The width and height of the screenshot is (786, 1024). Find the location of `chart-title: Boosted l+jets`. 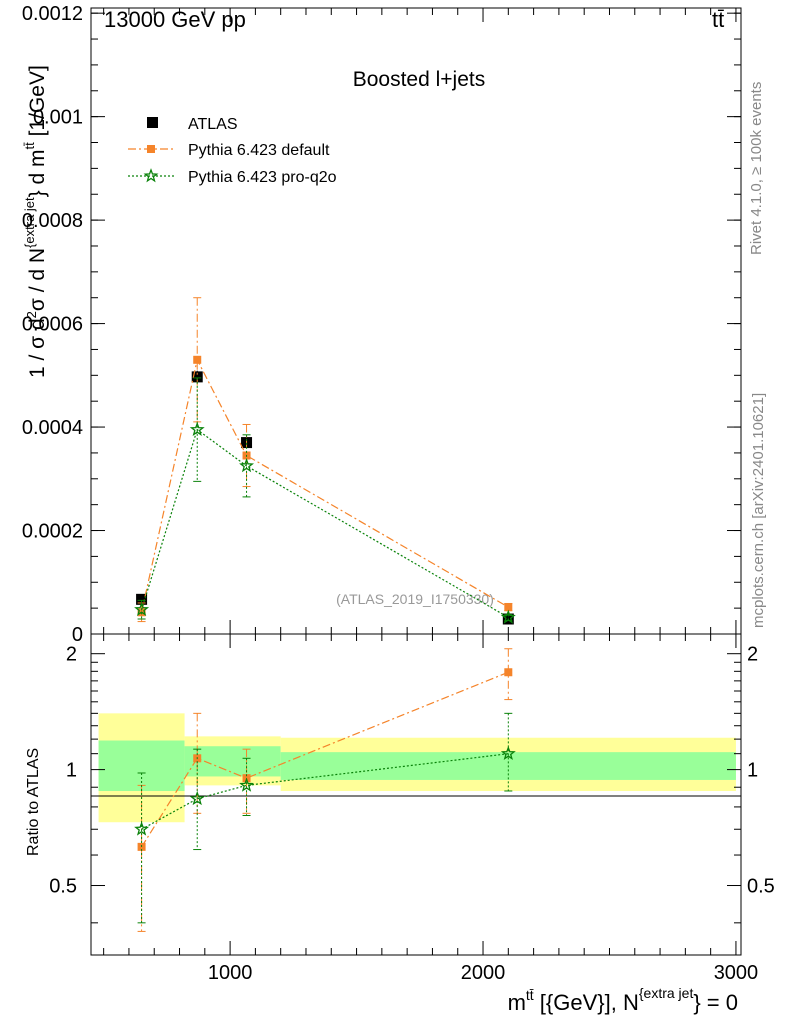

chart-title: Boosted l+jets is located at coordinates (419, 79).